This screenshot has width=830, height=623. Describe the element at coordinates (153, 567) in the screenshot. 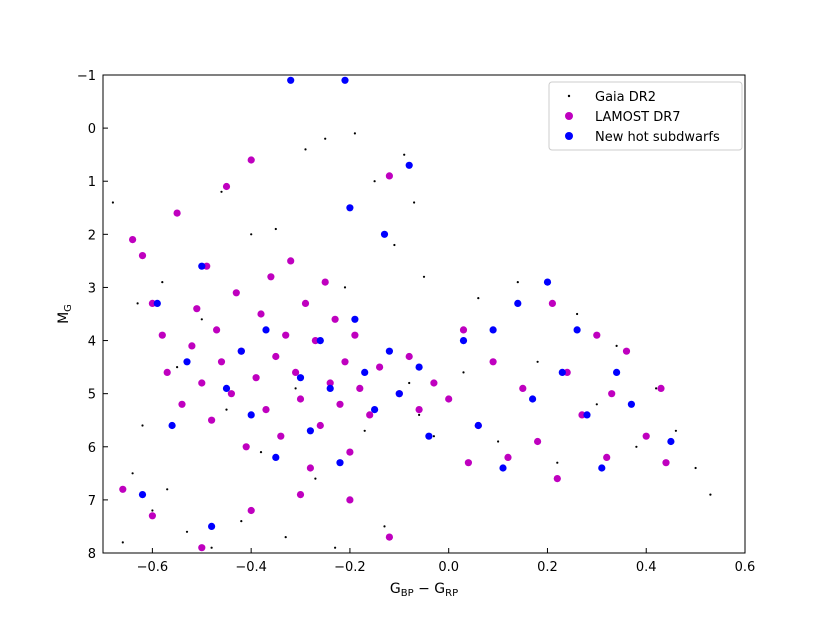

I see `x-tick-label: −0.6` at that location.